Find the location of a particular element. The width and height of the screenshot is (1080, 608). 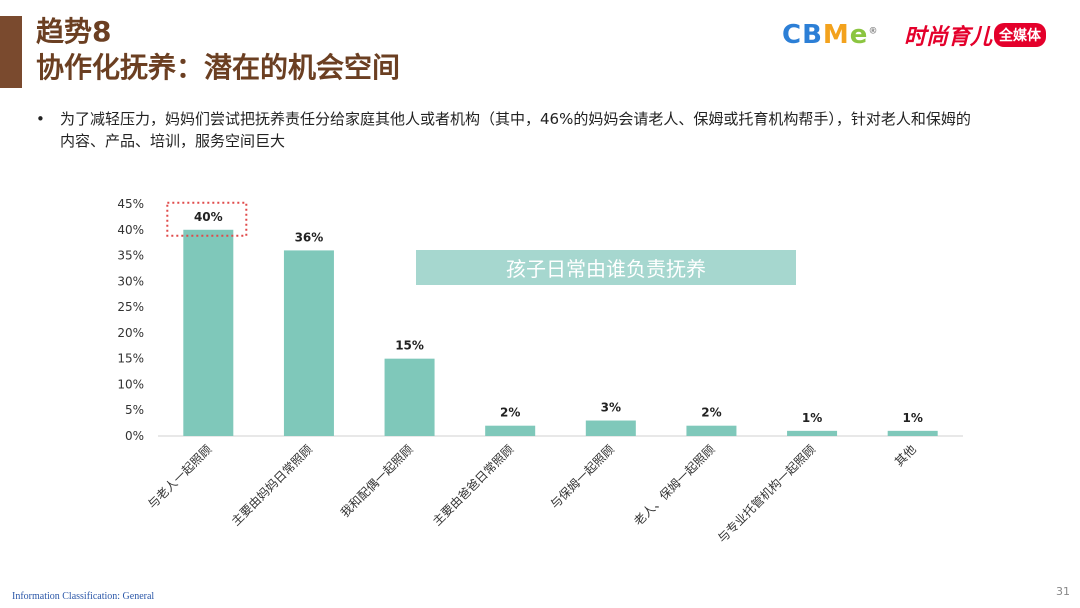

x-tick-label: 我和配偶一起照顾 is located at coordinates (377, 481).